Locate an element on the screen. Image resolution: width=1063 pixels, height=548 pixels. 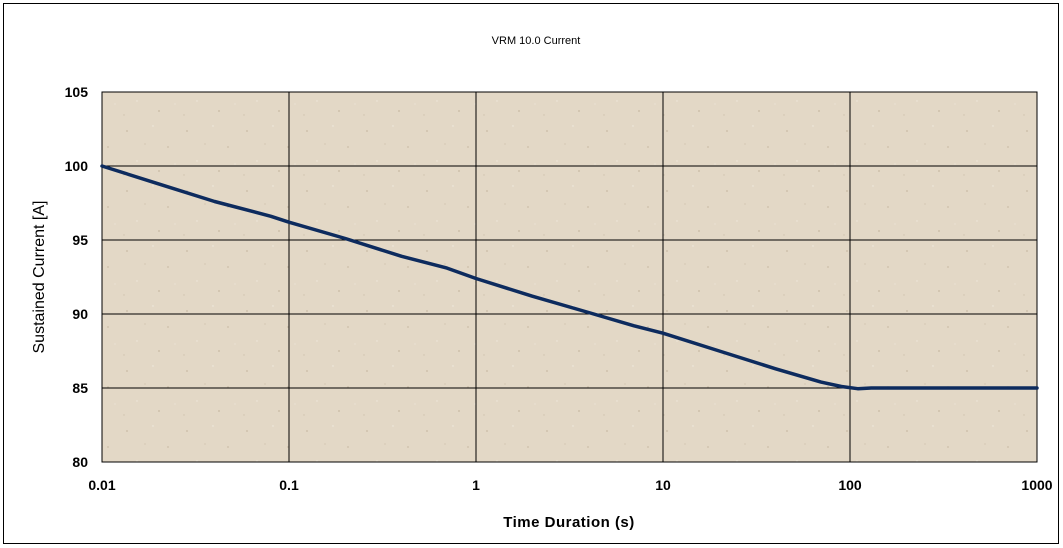
chart-title: VRM 10.0 Current is located at coordinates (536, 41).